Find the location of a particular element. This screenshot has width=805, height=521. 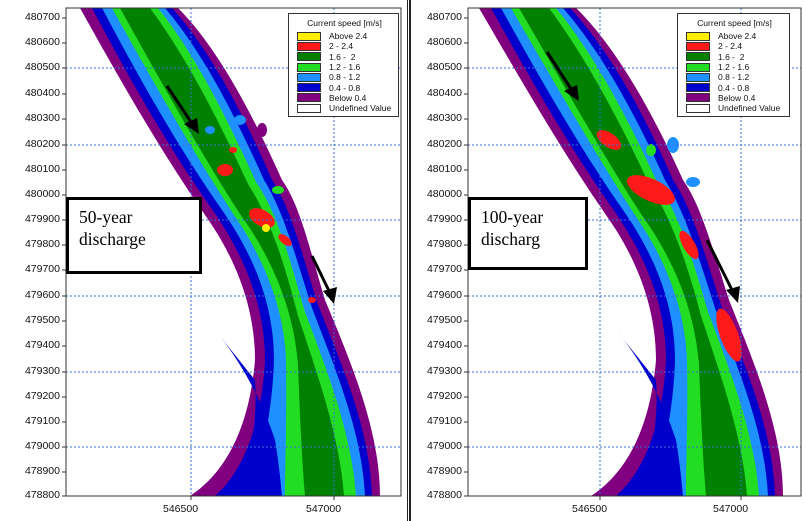

discharge-label-100: 100-year discharg is located at coordinates (528, 233).